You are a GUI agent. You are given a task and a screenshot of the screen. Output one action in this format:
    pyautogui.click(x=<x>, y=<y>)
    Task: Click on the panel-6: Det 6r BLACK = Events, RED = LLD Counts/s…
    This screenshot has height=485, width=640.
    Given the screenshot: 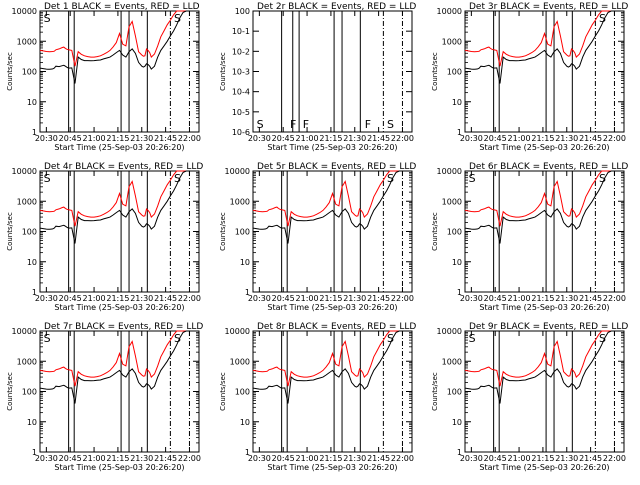 What is the action you would take?
    pyautogui.click(x=529, y=237)
    